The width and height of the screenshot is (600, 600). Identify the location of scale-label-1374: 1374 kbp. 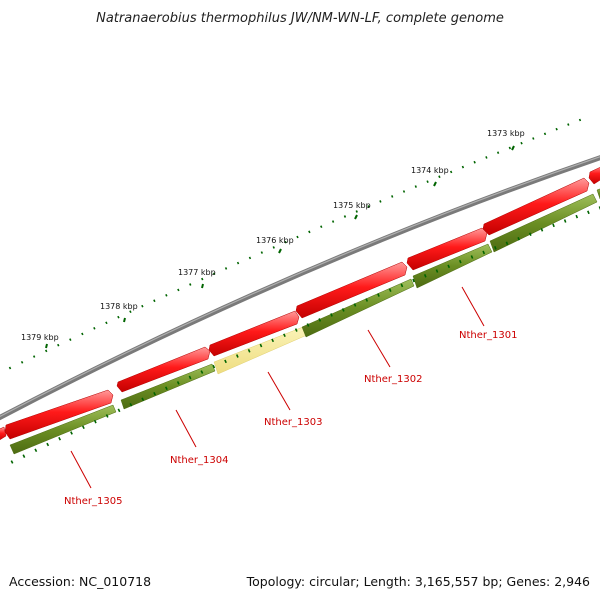
(430, 170).